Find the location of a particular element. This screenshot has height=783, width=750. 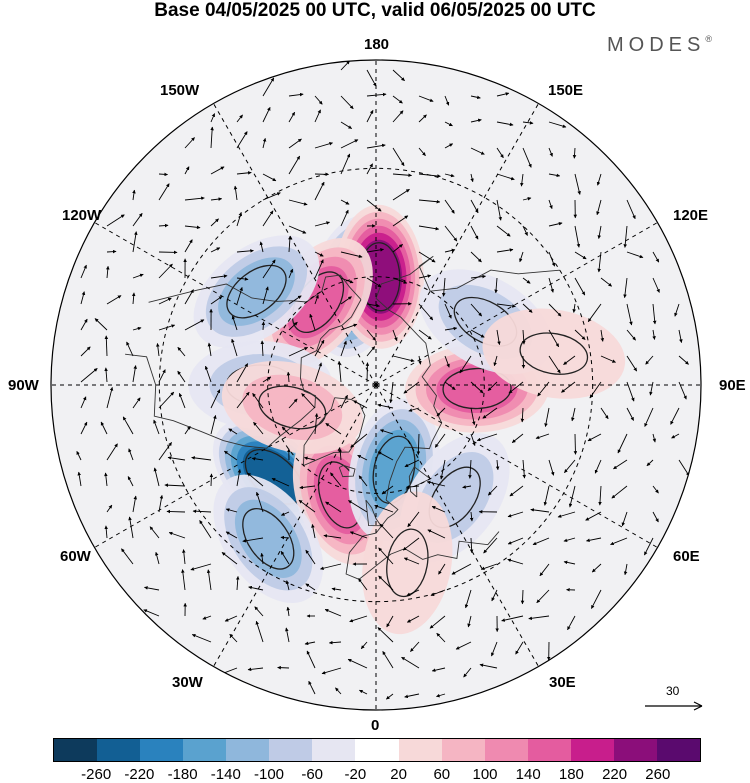

color-bar is located at coordinates (377, 750).